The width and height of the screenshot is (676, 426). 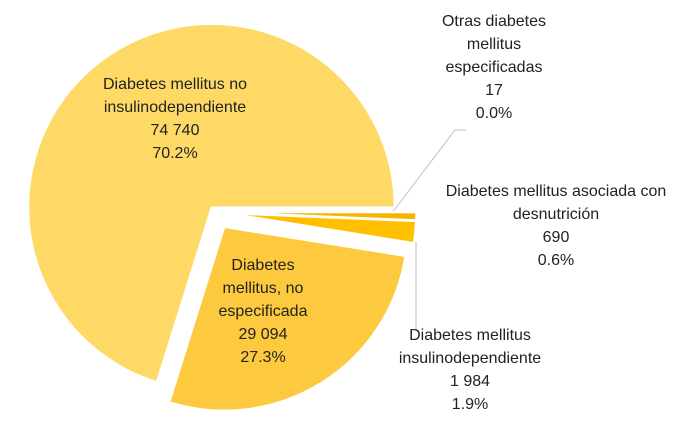 I want to click on value-label: 29 094, so click(x=263, y=334).